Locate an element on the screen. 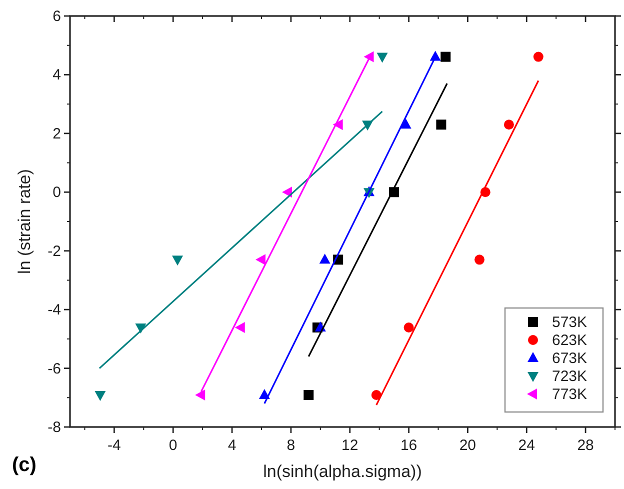 The width and height of the screenshot is (624, 489). legend-label: 573K is located at coordinates (570, 322).